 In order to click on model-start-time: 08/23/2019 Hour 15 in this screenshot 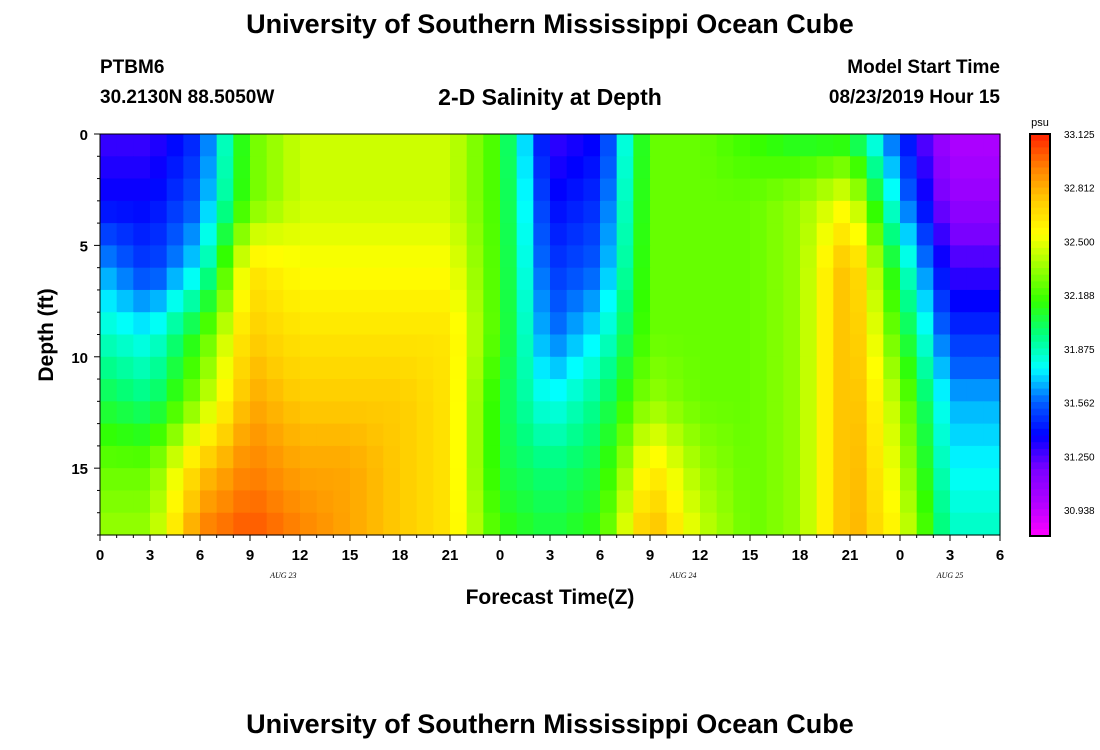, I will do `click(914, 97)`.